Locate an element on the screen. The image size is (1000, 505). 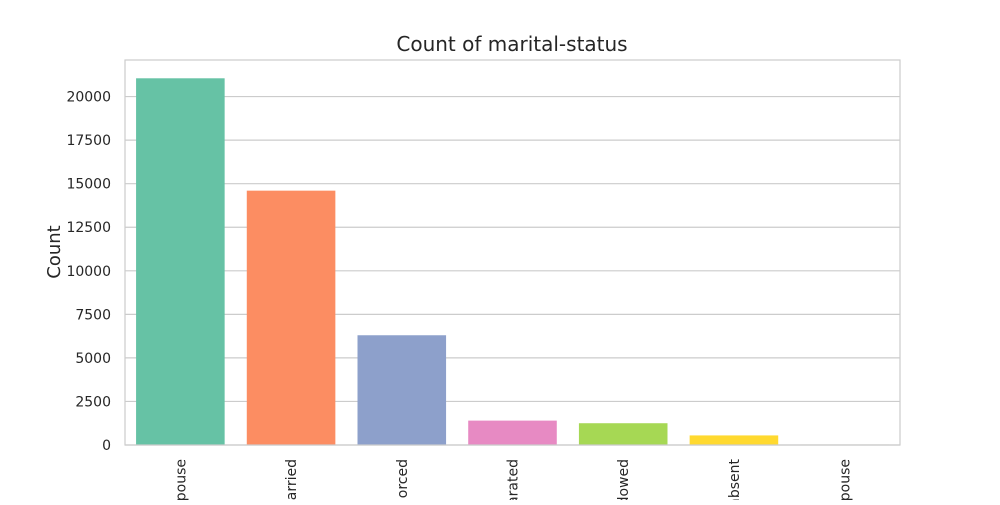
x-tick-label: absent is located at coordinates (735, 479).